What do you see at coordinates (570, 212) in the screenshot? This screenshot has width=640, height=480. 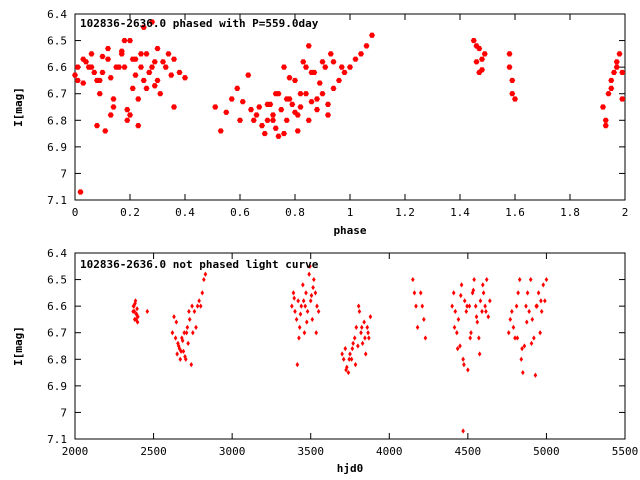 I see `phased-x-tick-label: 1.8` at bounding box center [570, 212].